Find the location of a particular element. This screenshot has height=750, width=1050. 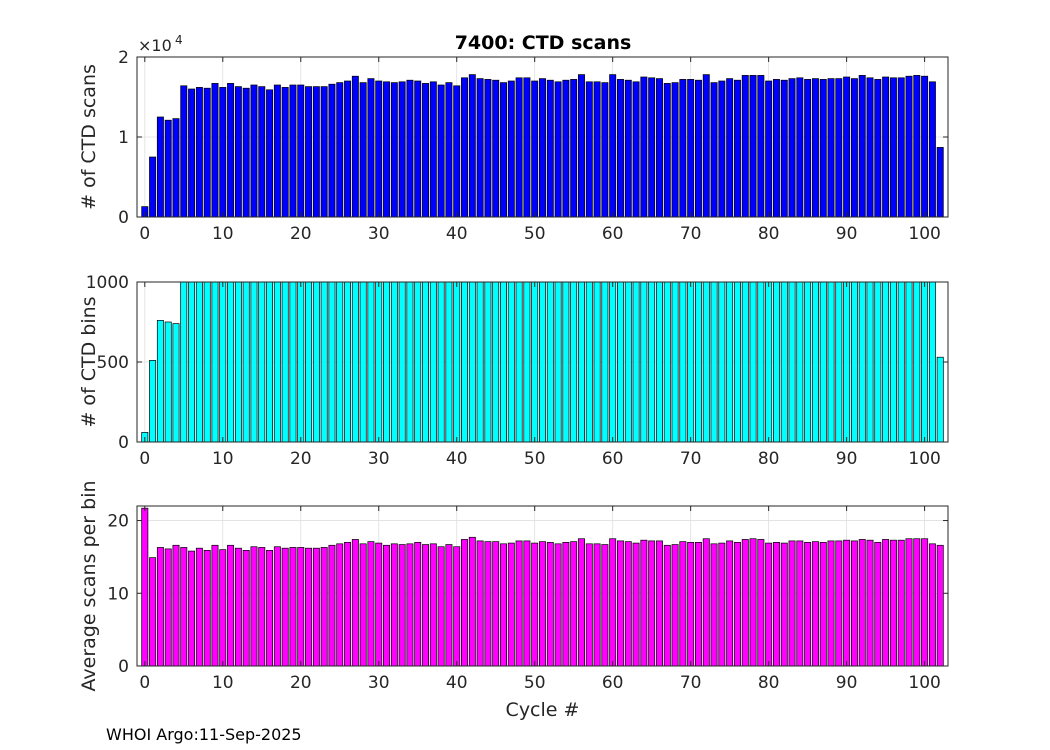

y-axis-exponent-power: 4 is located at coordinates (179, 40).